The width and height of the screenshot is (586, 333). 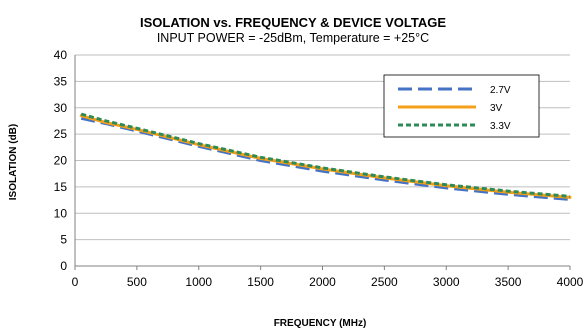 What do you see at coordinates (260, 282) in the screenshot?
I see `x-tick-label: 1500` at bounding box center [260, 282].